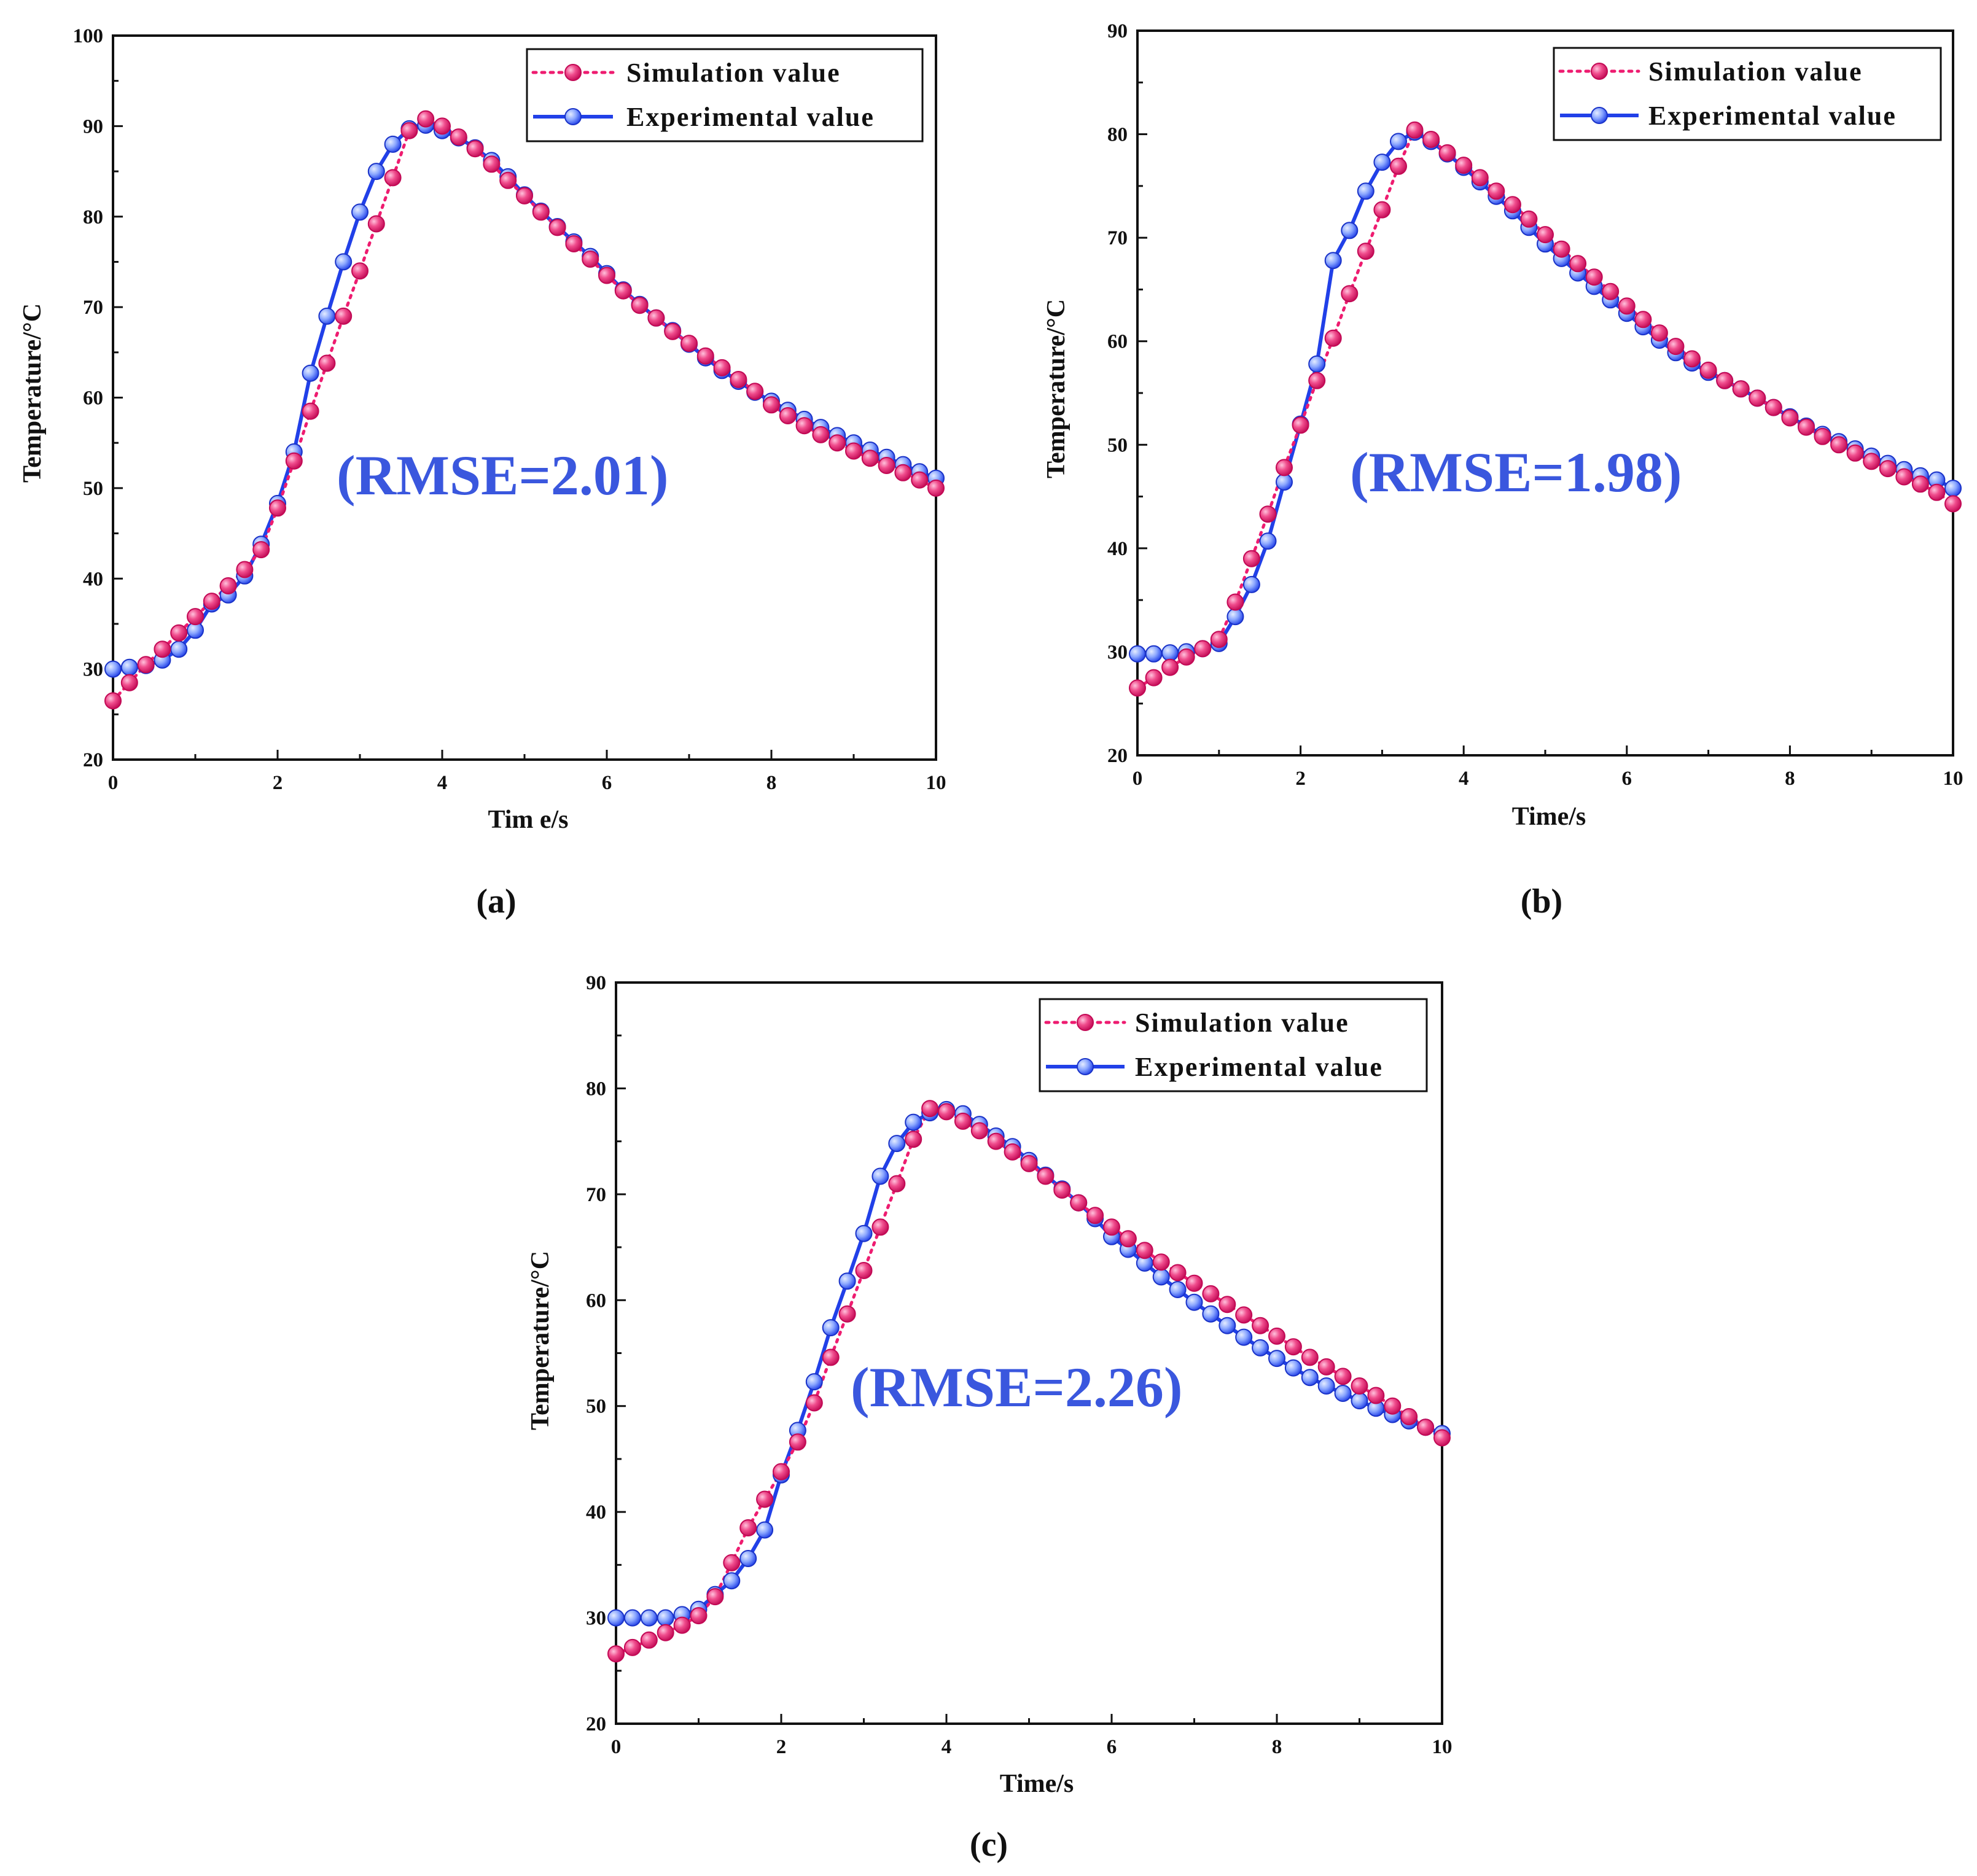  I want to click on y-axis-title: Temperature/°C, so click(540, 1340).